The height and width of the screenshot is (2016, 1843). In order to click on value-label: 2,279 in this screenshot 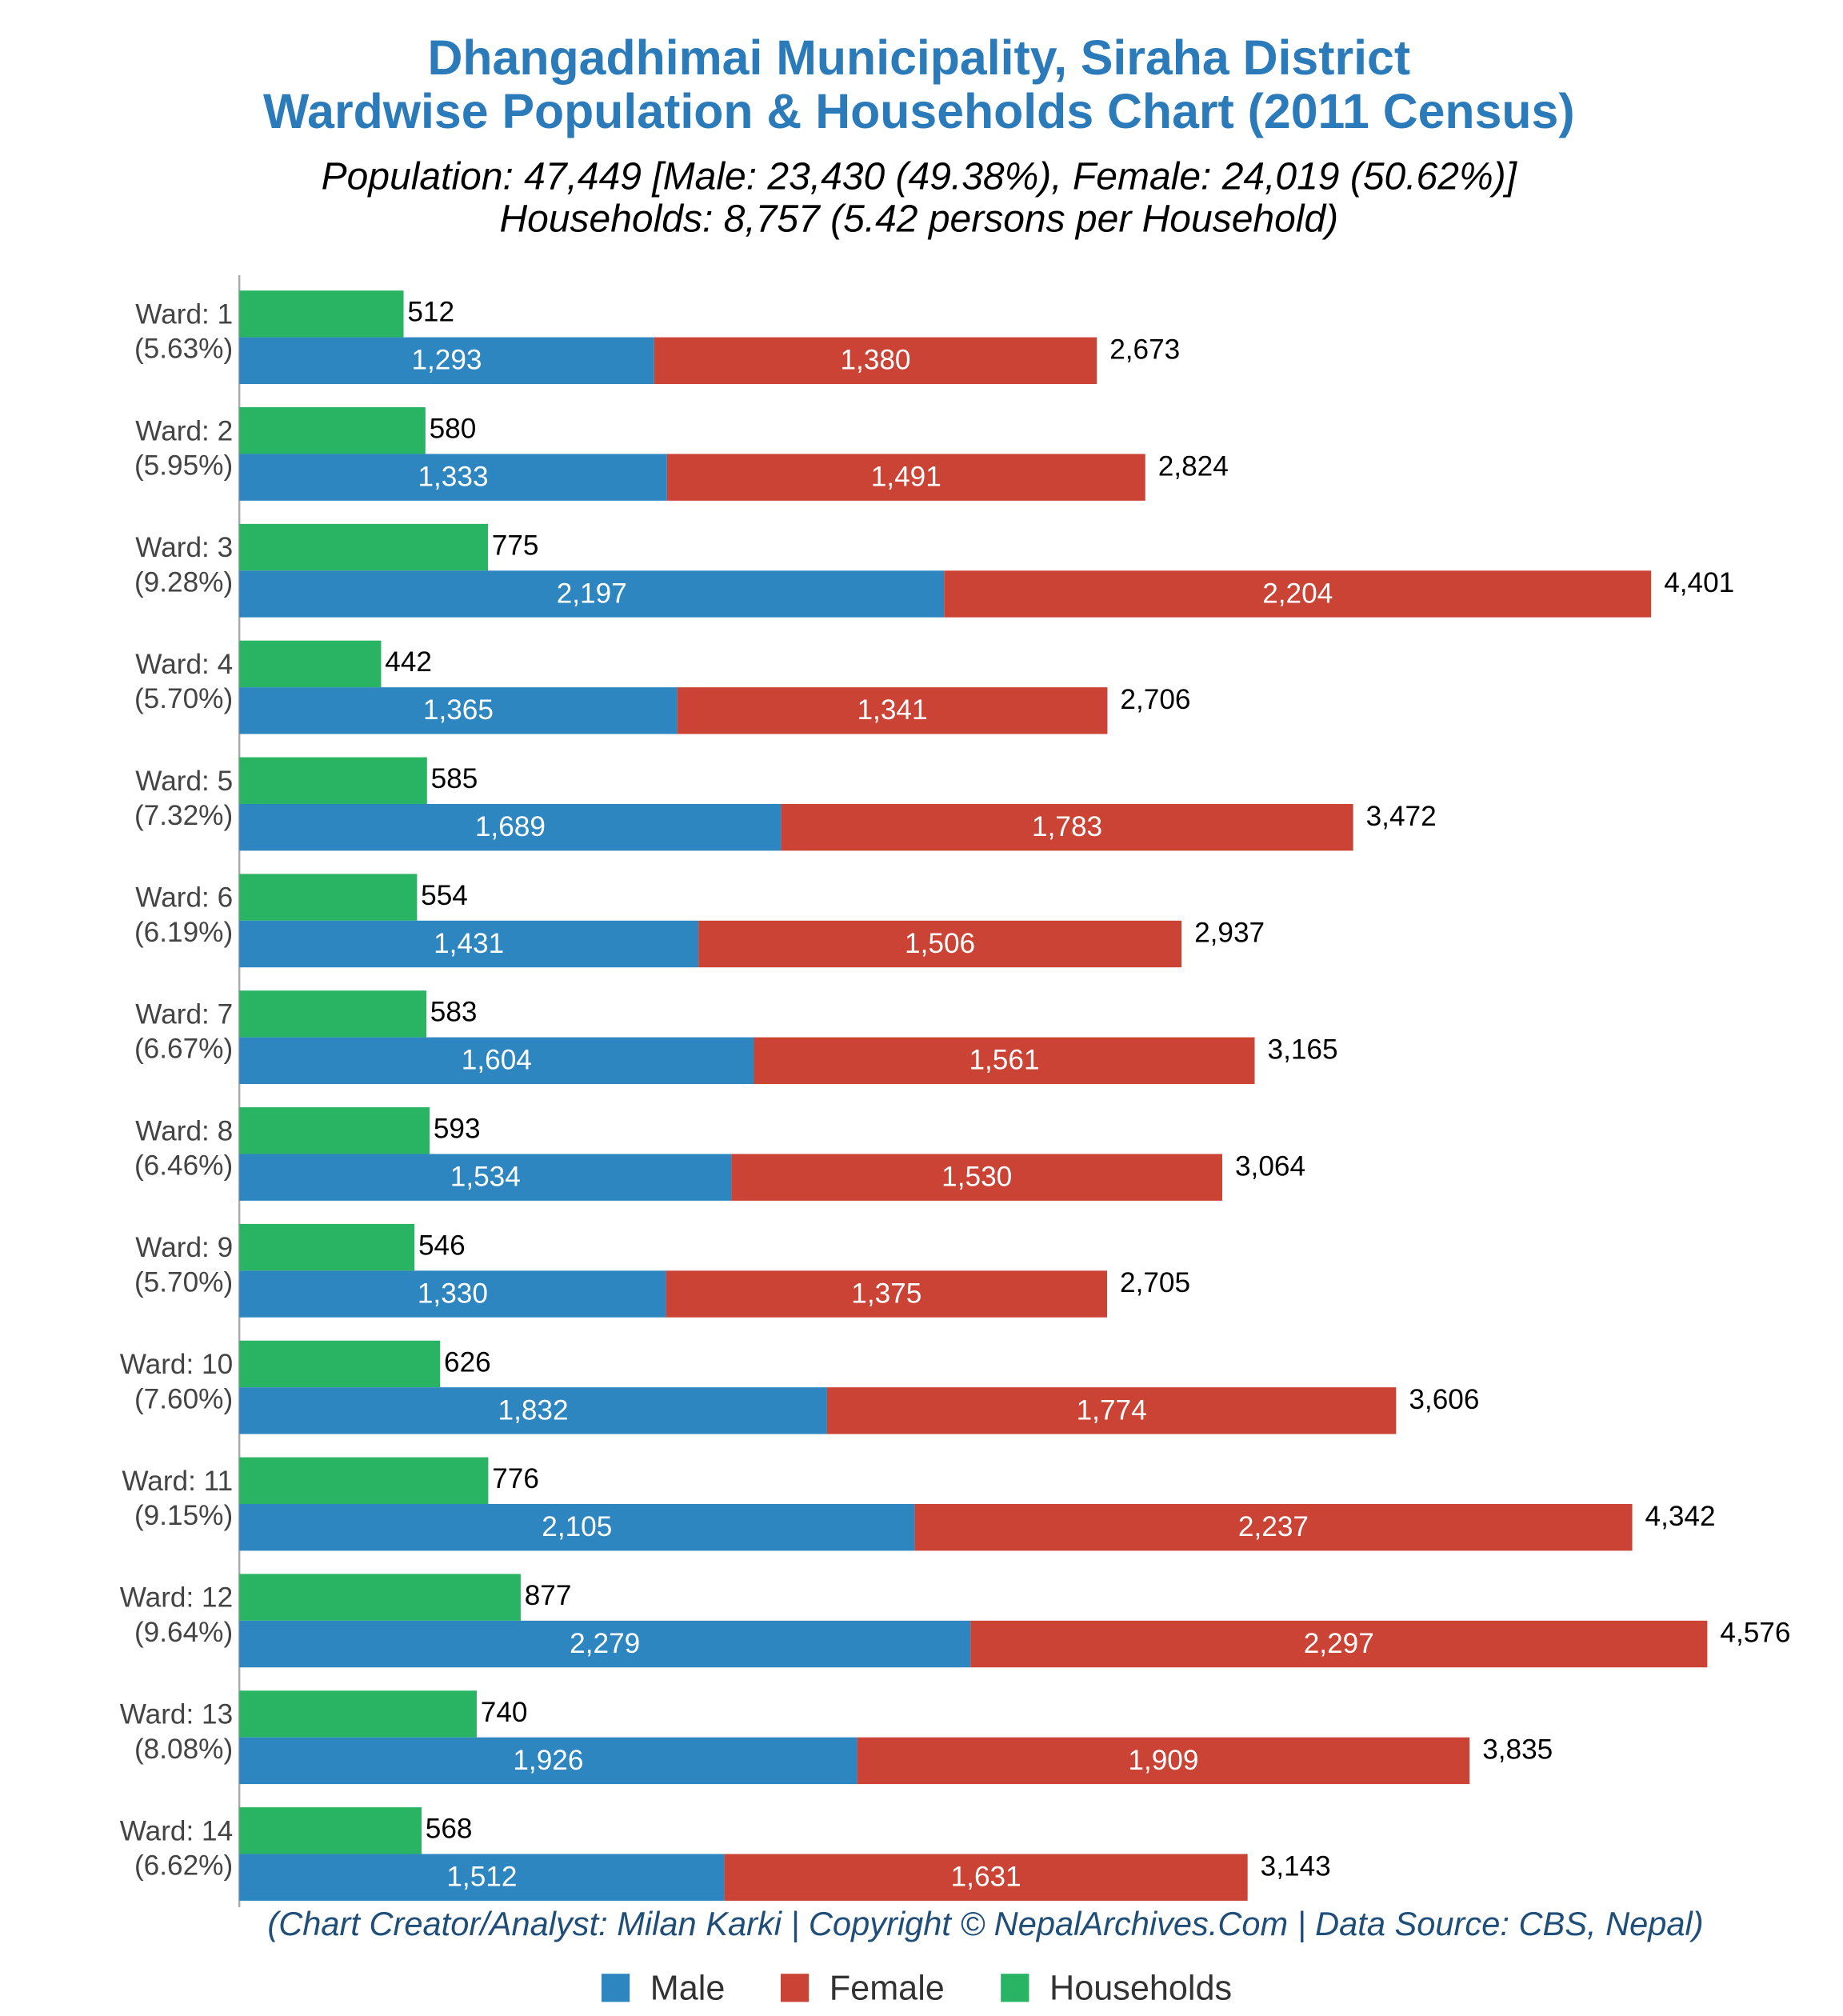, I will do `click(605, 1643)`.